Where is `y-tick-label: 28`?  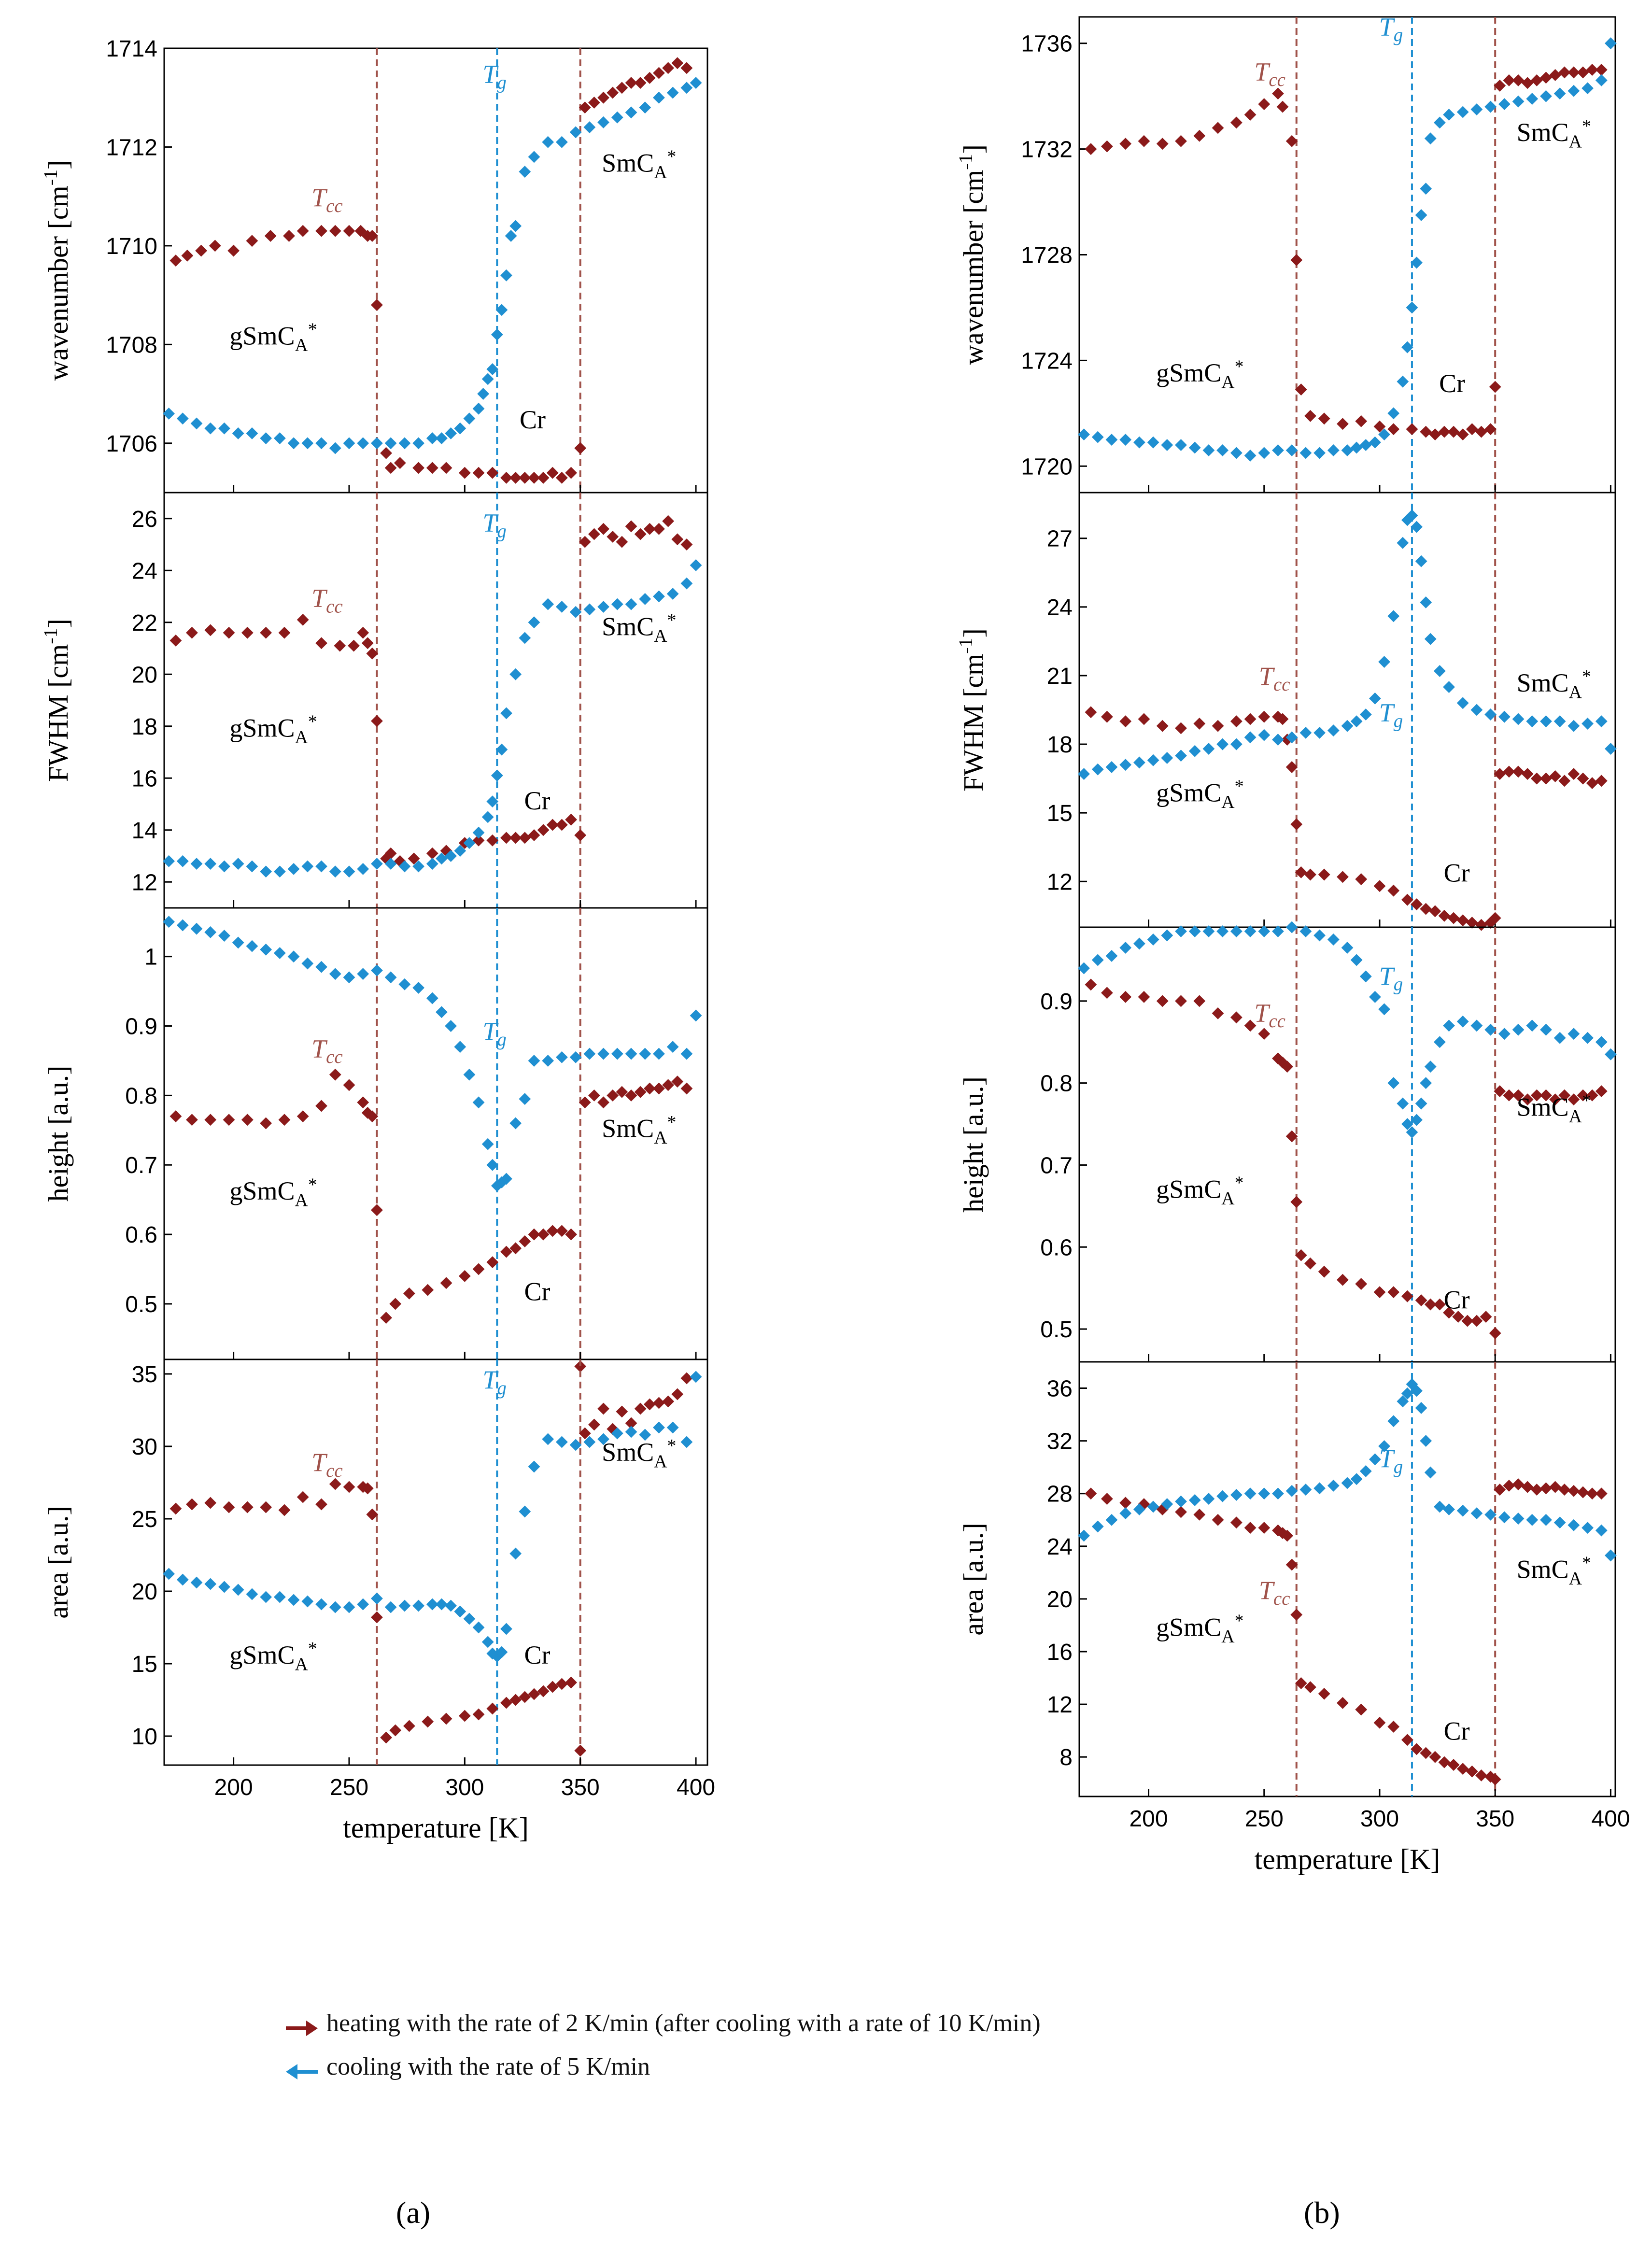 y-tick-label: 28 is located at coordinates (1060, 1495).